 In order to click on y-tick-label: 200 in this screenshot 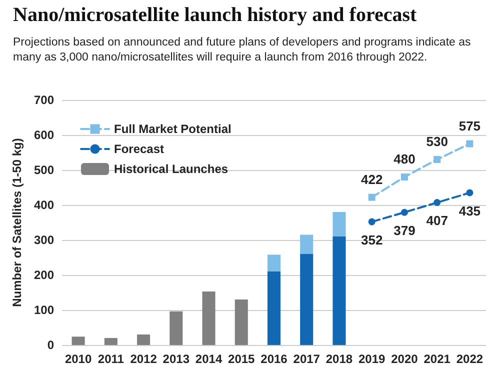, I will do `click(44, 275)`.